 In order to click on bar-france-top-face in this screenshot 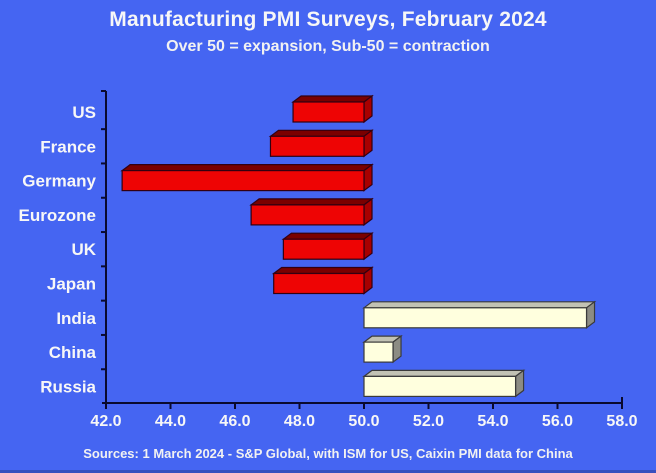, I will do `click(321, 133)`.